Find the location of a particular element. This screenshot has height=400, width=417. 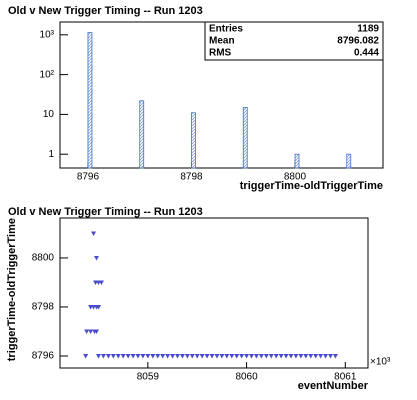

x-exponent-label: ×10³ is located at coordinates (380, 362).